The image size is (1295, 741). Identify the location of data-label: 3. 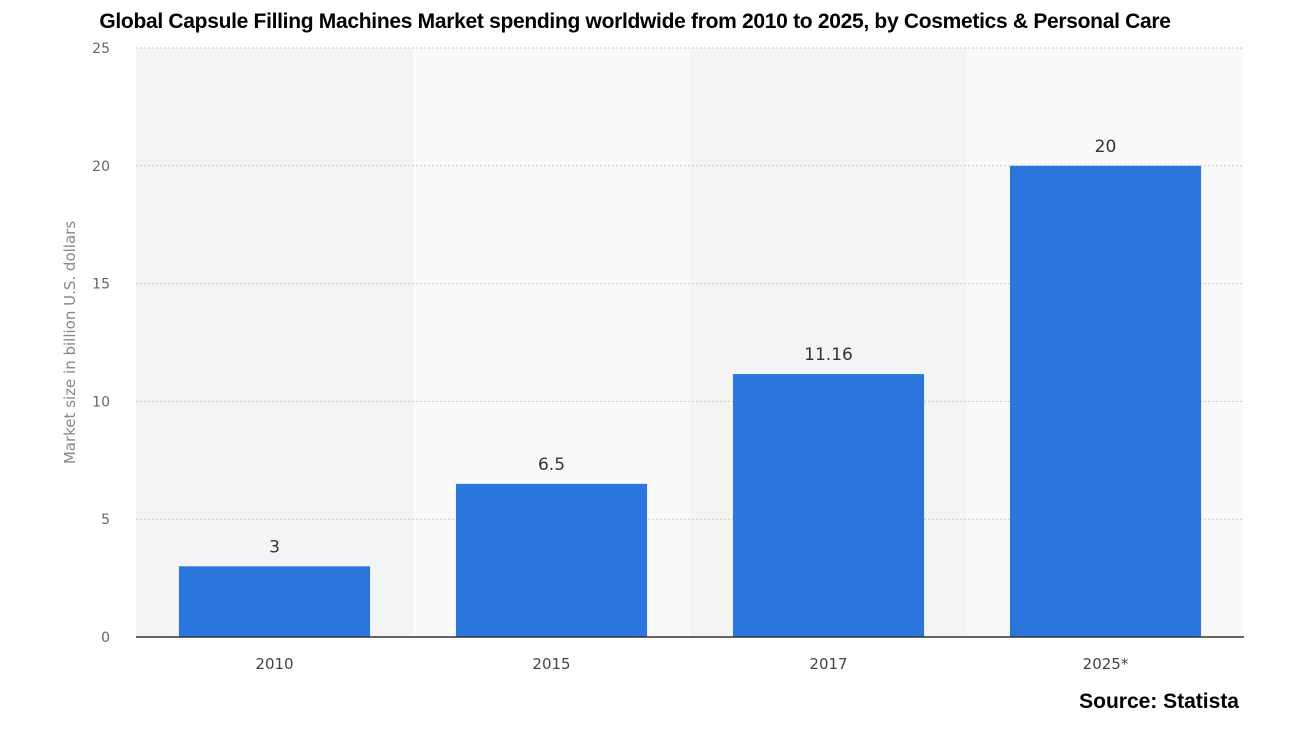
(274, 547).